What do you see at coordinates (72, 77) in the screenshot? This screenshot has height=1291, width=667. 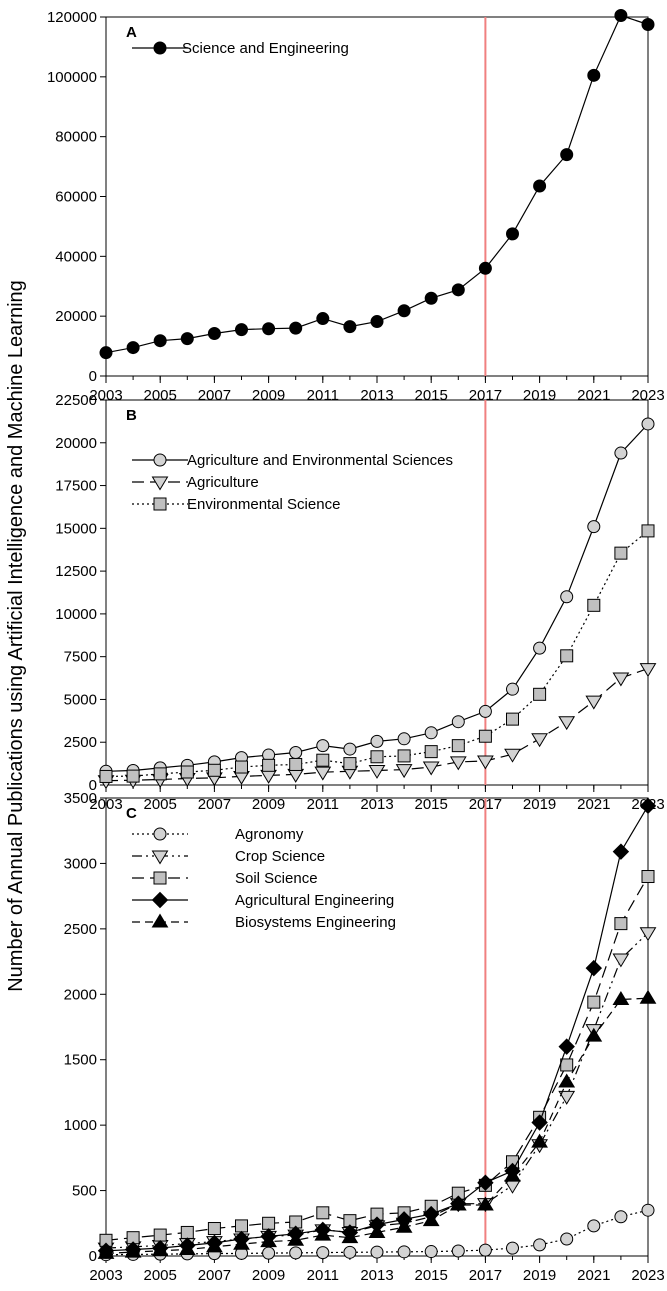 I see `y-tick-label: 100000` at bounding box center [72, 77].